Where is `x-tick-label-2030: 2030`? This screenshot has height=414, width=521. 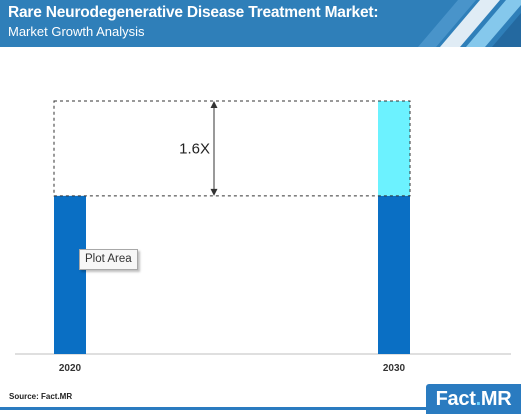 x-tick-label-2030: 2030 is located at coordinates (394, 368).